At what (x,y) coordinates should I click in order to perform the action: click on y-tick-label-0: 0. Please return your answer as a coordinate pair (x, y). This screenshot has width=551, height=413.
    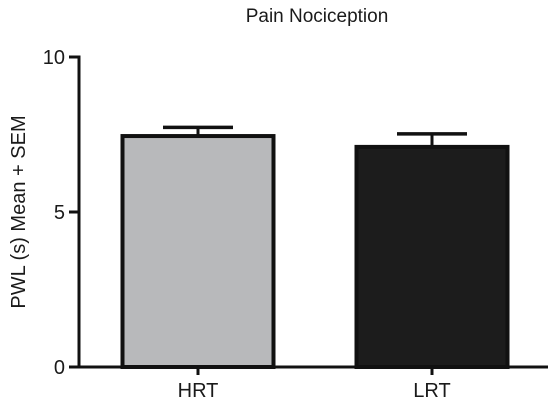
    Looking at the image, I should click on (59, 368).